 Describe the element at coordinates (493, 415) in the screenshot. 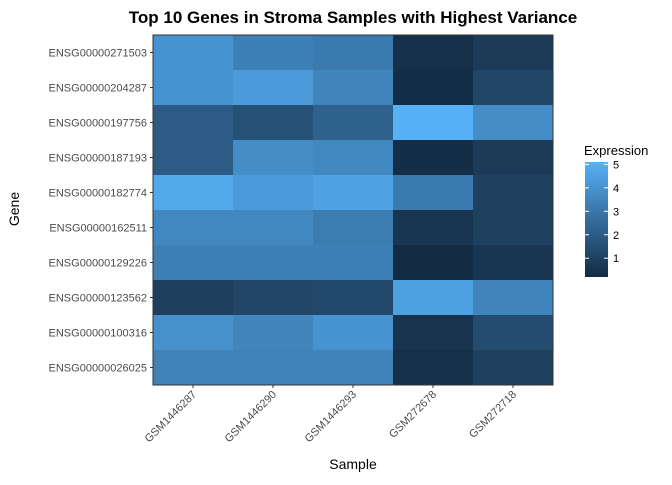

I see `x-tick-label: GSM272718` at that location.